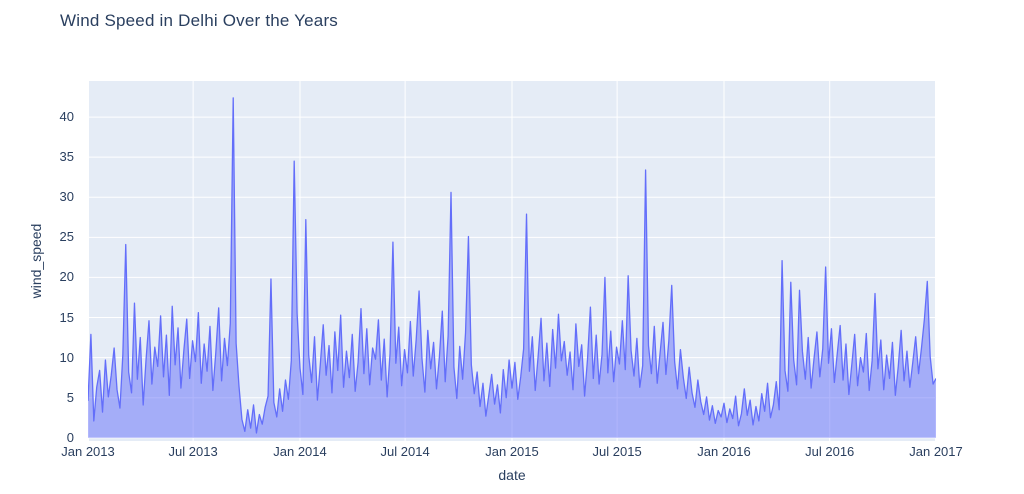 This screenshot has width=1024, height=494. I want to click on y-tick-label: 0, so click(70, 437).